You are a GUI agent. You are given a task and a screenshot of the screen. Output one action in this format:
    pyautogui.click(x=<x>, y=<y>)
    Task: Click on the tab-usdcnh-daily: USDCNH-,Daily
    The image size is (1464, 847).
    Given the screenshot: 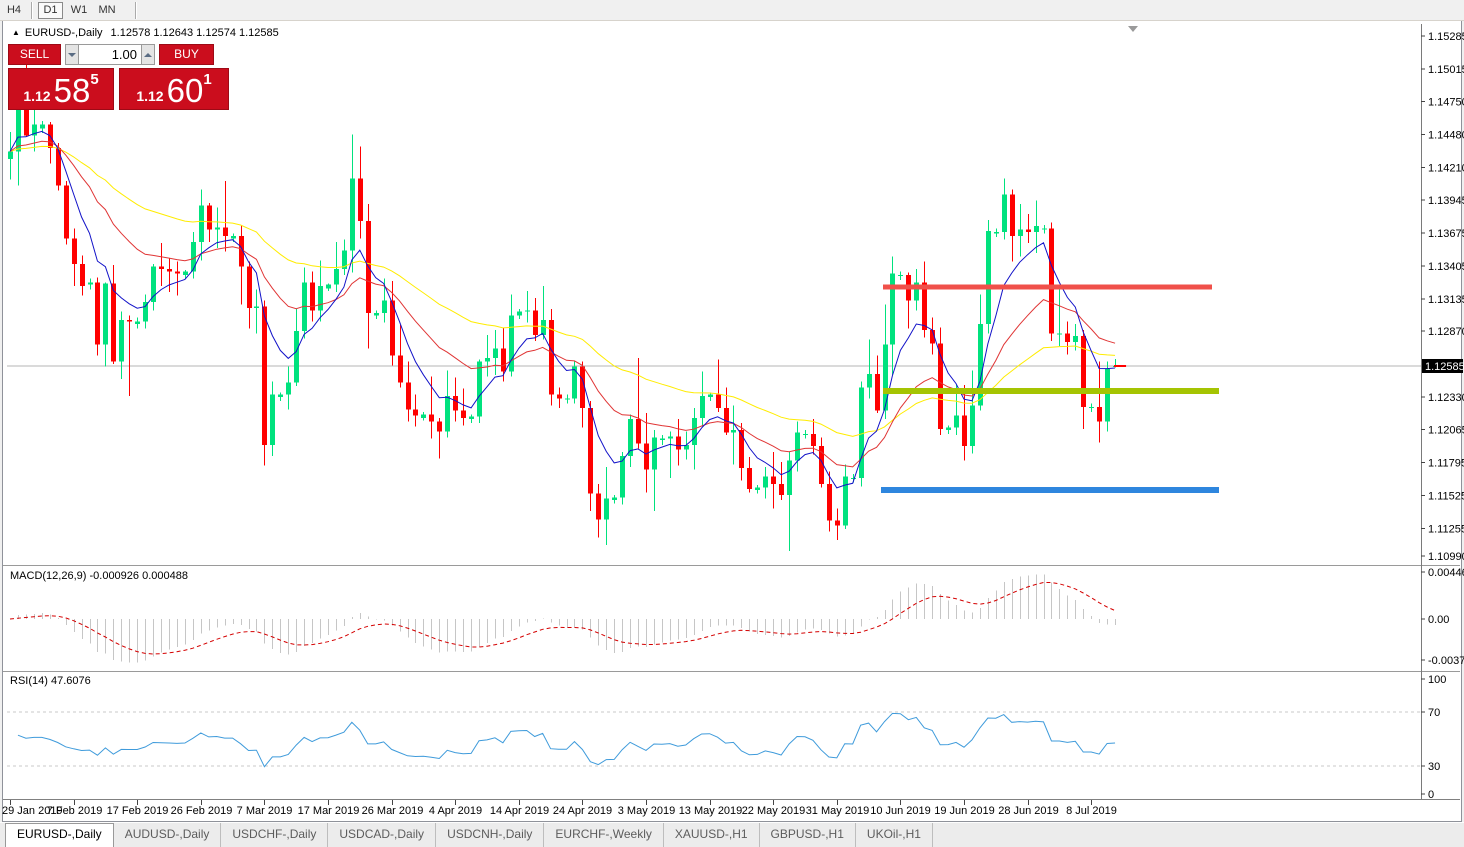 What is the action you would take?
    pyautogui.click(x=490, y=835)
    